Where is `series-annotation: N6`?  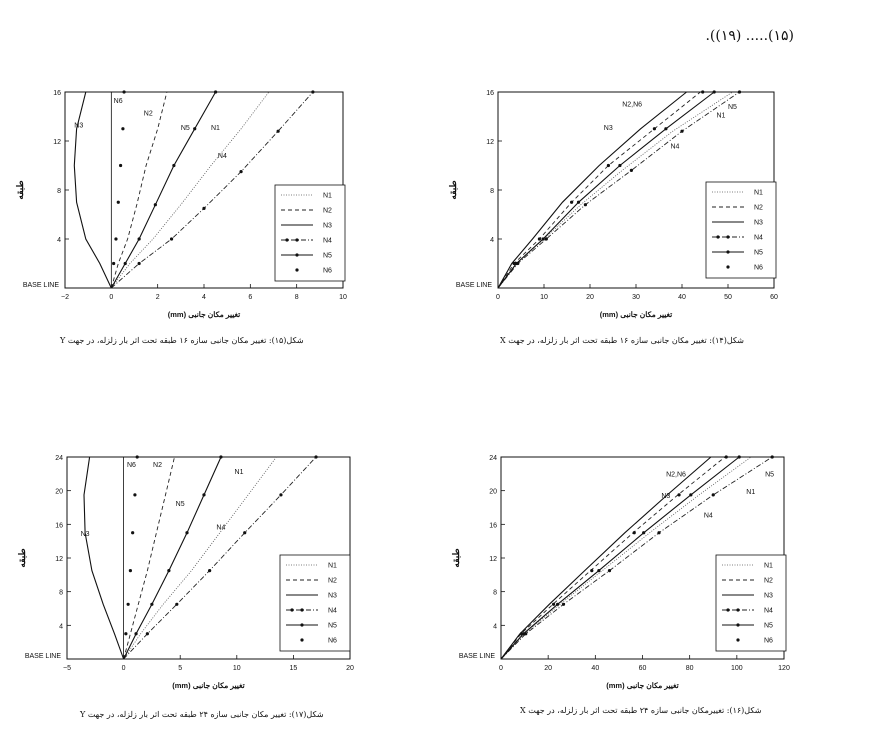
series-annotation: N6 is located at coordinates (131, 465).